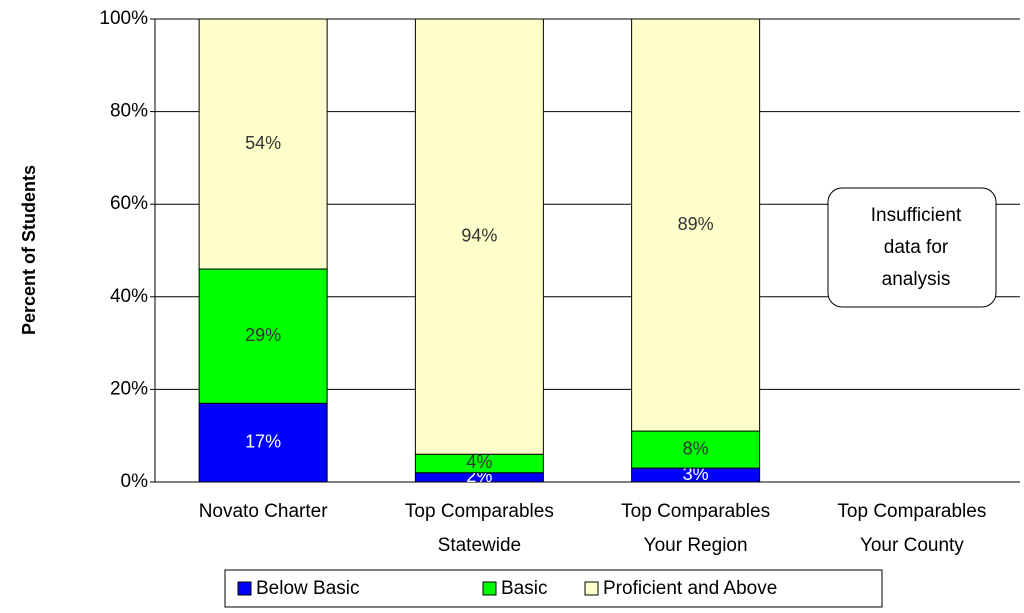  Describe the element at coordinates (129, 388) in the screenshot. I see `y-tick-label: 20%` at that location.